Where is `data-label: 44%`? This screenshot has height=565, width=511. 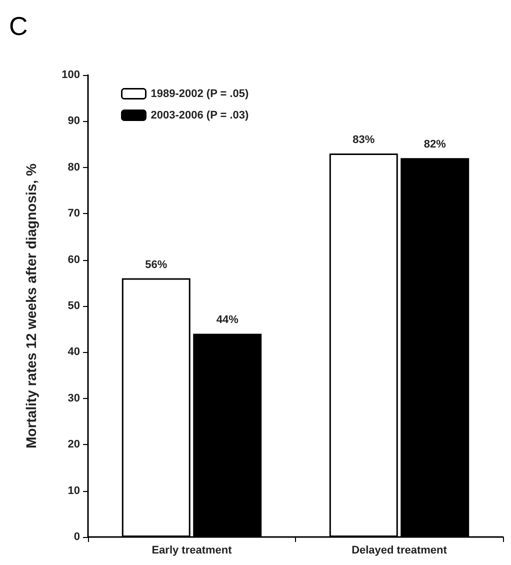
data-label: 44% is located at coordinates (227, 320).